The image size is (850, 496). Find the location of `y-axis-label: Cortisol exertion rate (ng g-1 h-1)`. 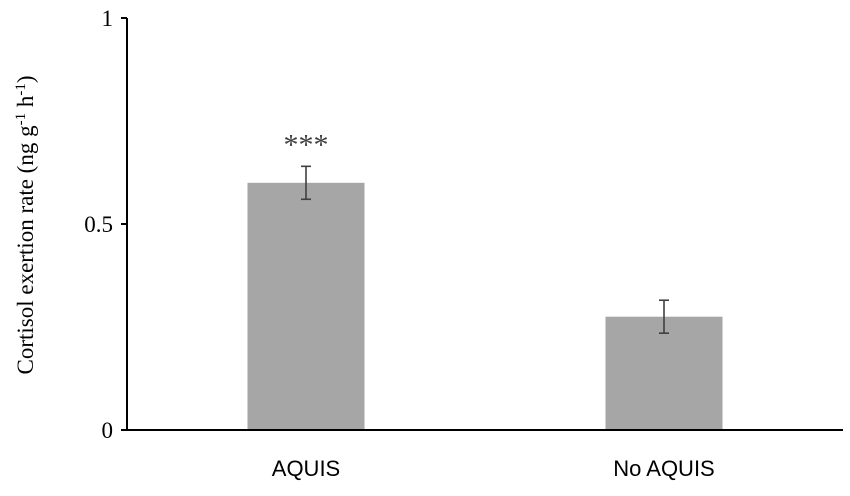

y-axis-label: Cortisol exertion rate (ng g-1 h-1) is located at coordinates (25, 224).